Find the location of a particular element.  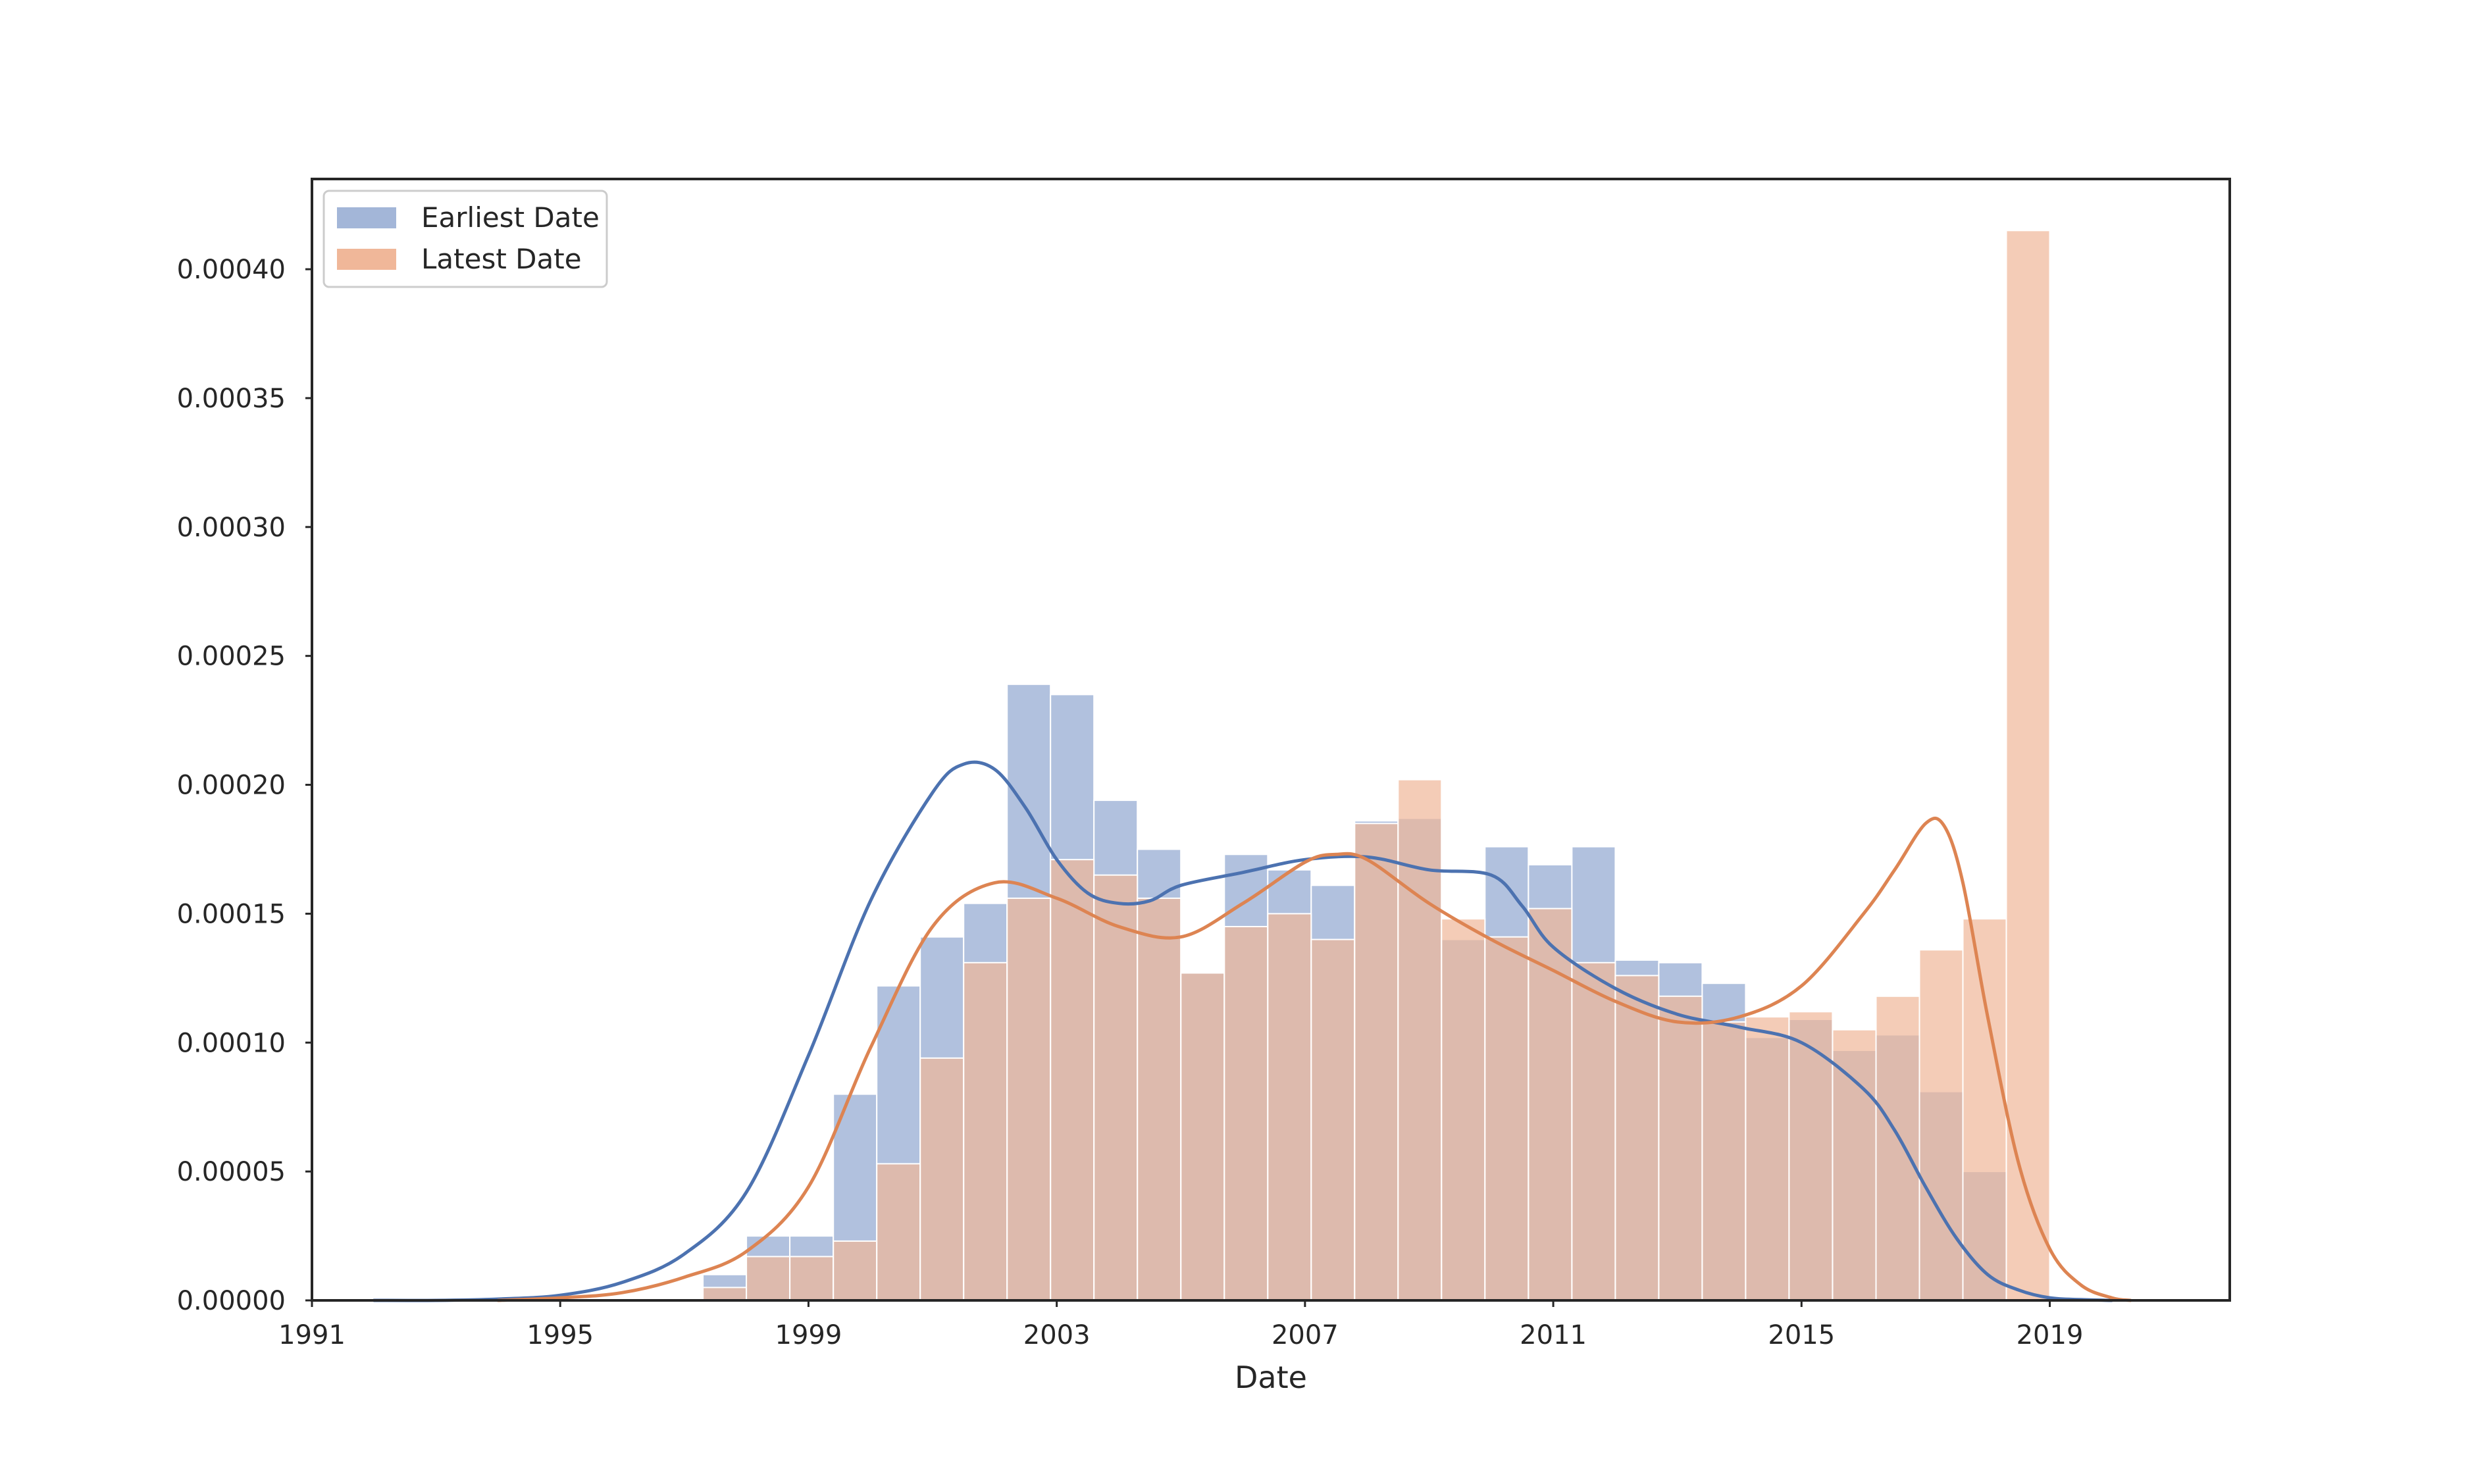

y-tick-label-1: 0.00005 is located at coordinates (231, 1172).